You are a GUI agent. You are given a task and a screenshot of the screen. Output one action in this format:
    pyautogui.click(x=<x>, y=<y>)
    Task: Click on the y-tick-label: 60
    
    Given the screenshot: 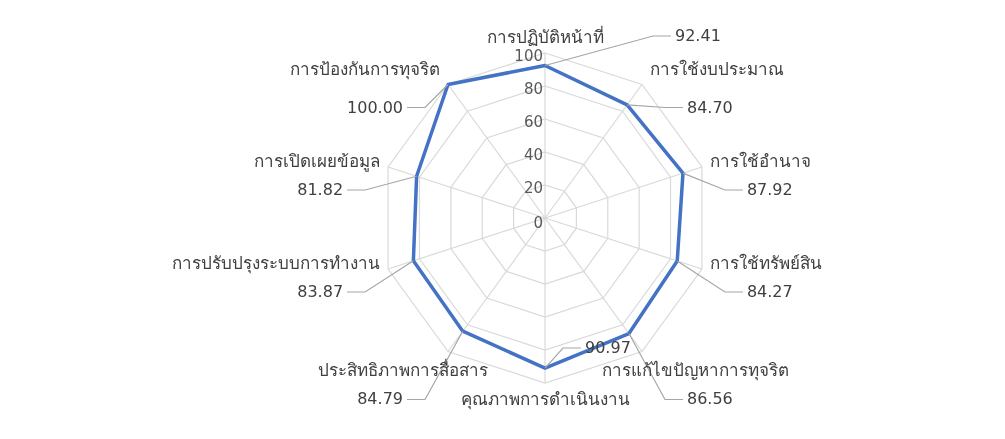 What is the action you would take?
    pyautogui.click(x=533, y=122)
    